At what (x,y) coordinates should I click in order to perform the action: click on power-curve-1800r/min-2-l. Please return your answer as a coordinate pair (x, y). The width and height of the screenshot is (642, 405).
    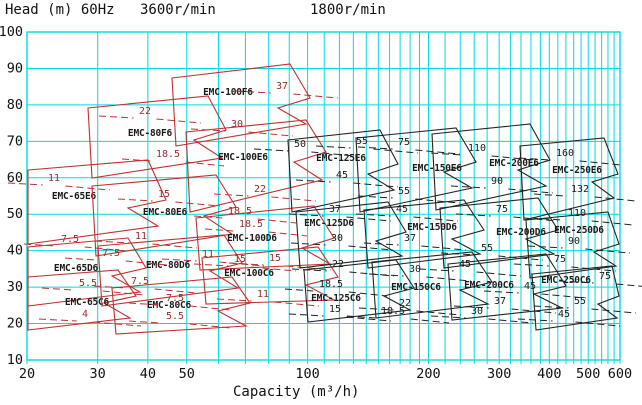
    Looking at the image, I should click on (375, 148).